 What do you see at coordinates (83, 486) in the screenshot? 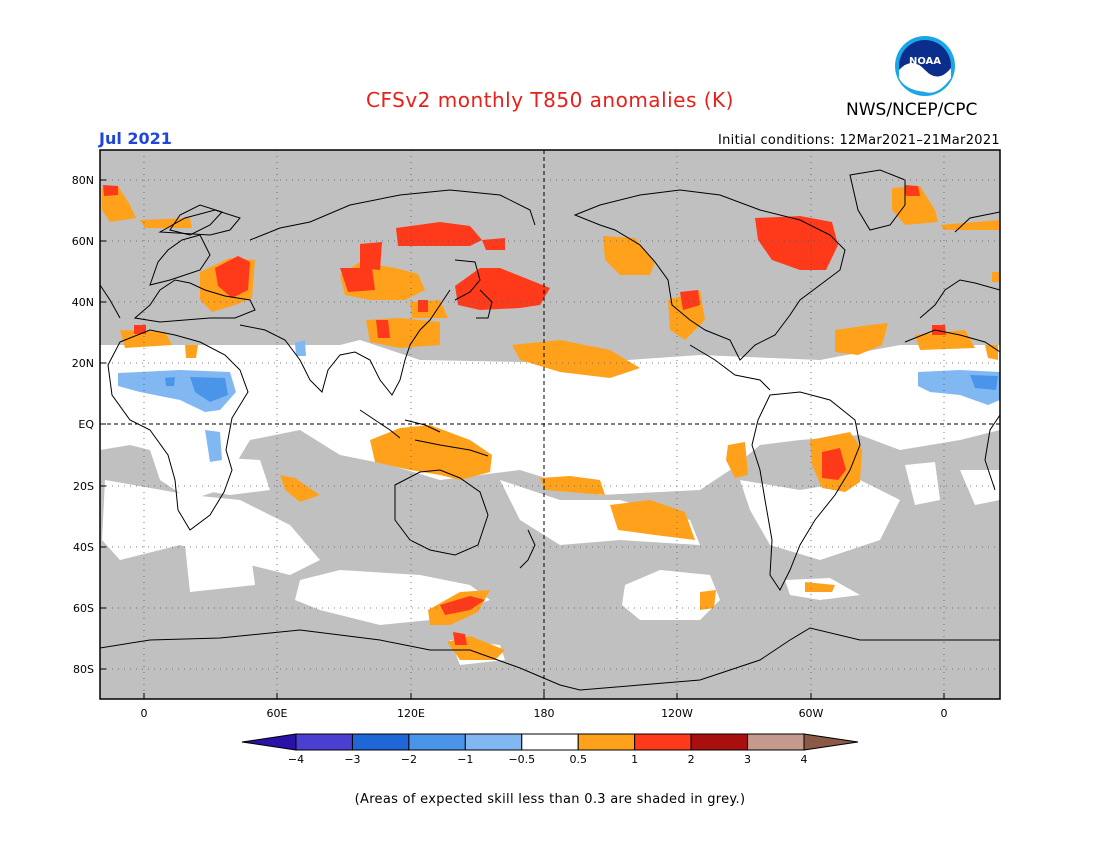
I see `lat-label: 20S` at bounding box center [83, 486].